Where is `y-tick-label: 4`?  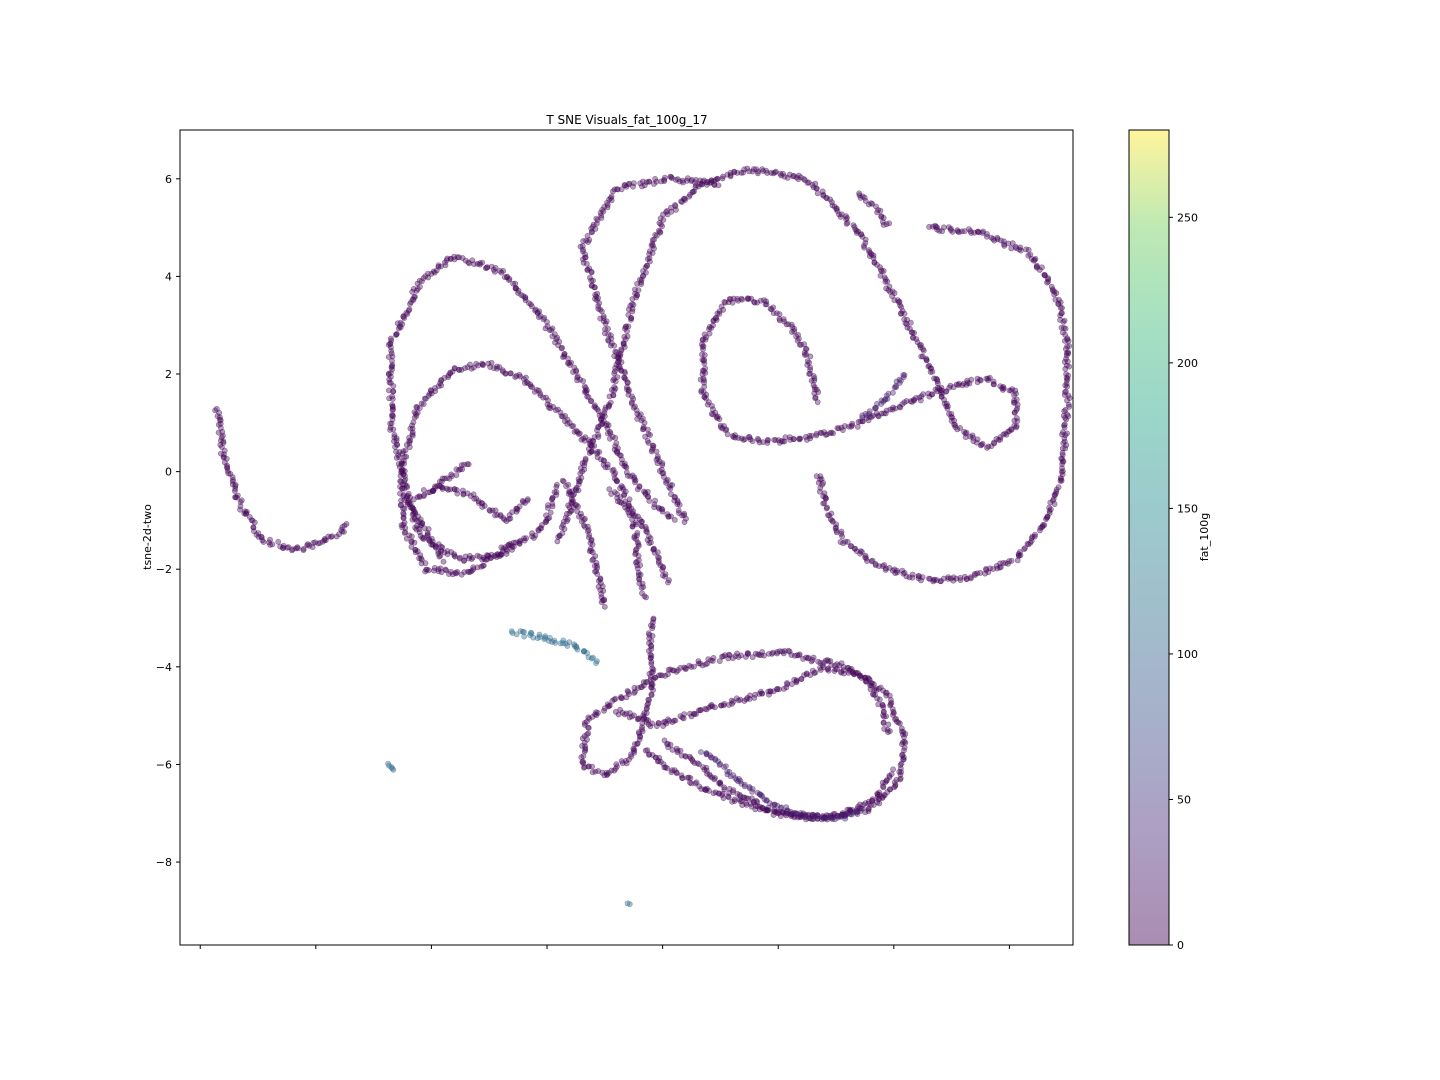 y-tick-label: 4 is located at coordinates (168, 276).